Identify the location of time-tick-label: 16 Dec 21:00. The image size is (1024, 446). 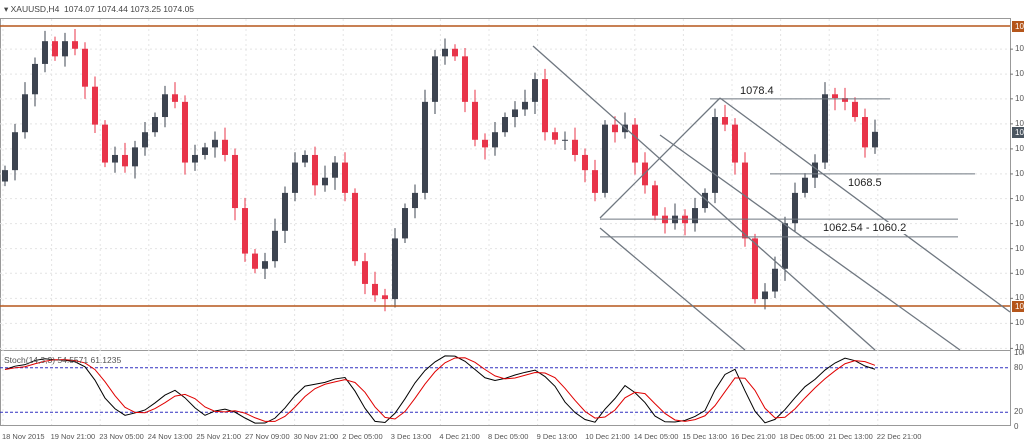
(753, 436).